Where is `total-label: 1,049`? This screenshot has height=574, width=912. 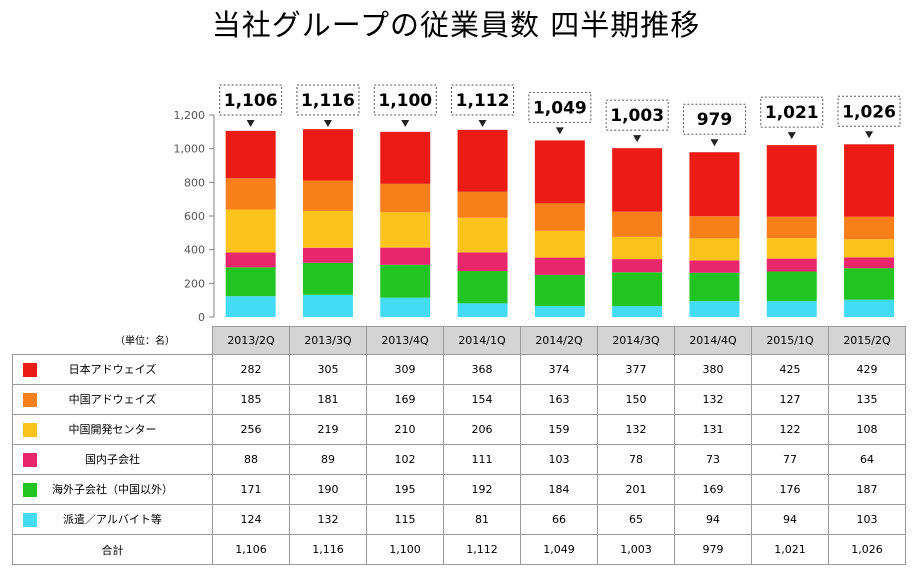
total-label: 1,049 is located at coordinates (560, 108).